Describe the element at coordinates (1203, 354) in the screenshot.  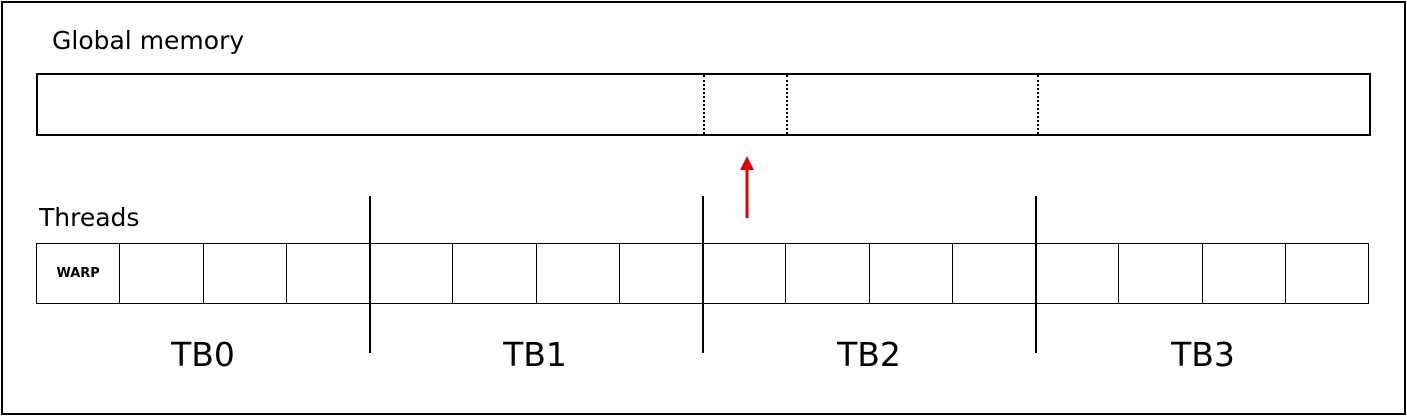
I see `thread-block-label: TB3` at that location.